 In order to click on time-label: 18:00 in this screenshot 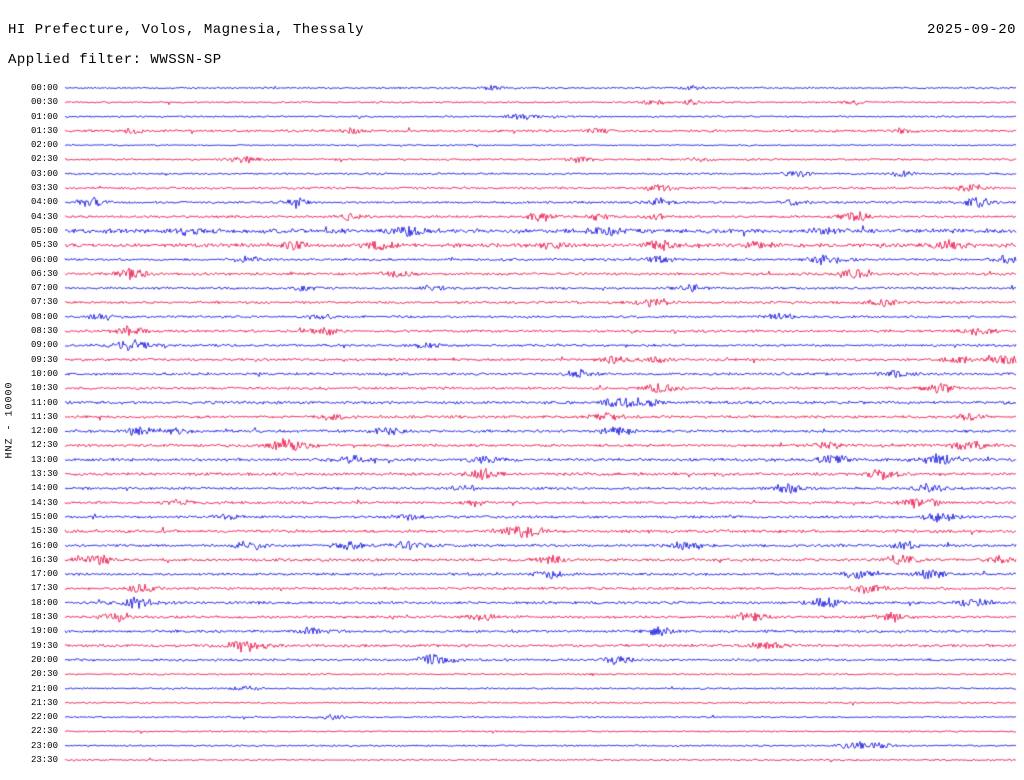, I will do `click(44, 602)`.